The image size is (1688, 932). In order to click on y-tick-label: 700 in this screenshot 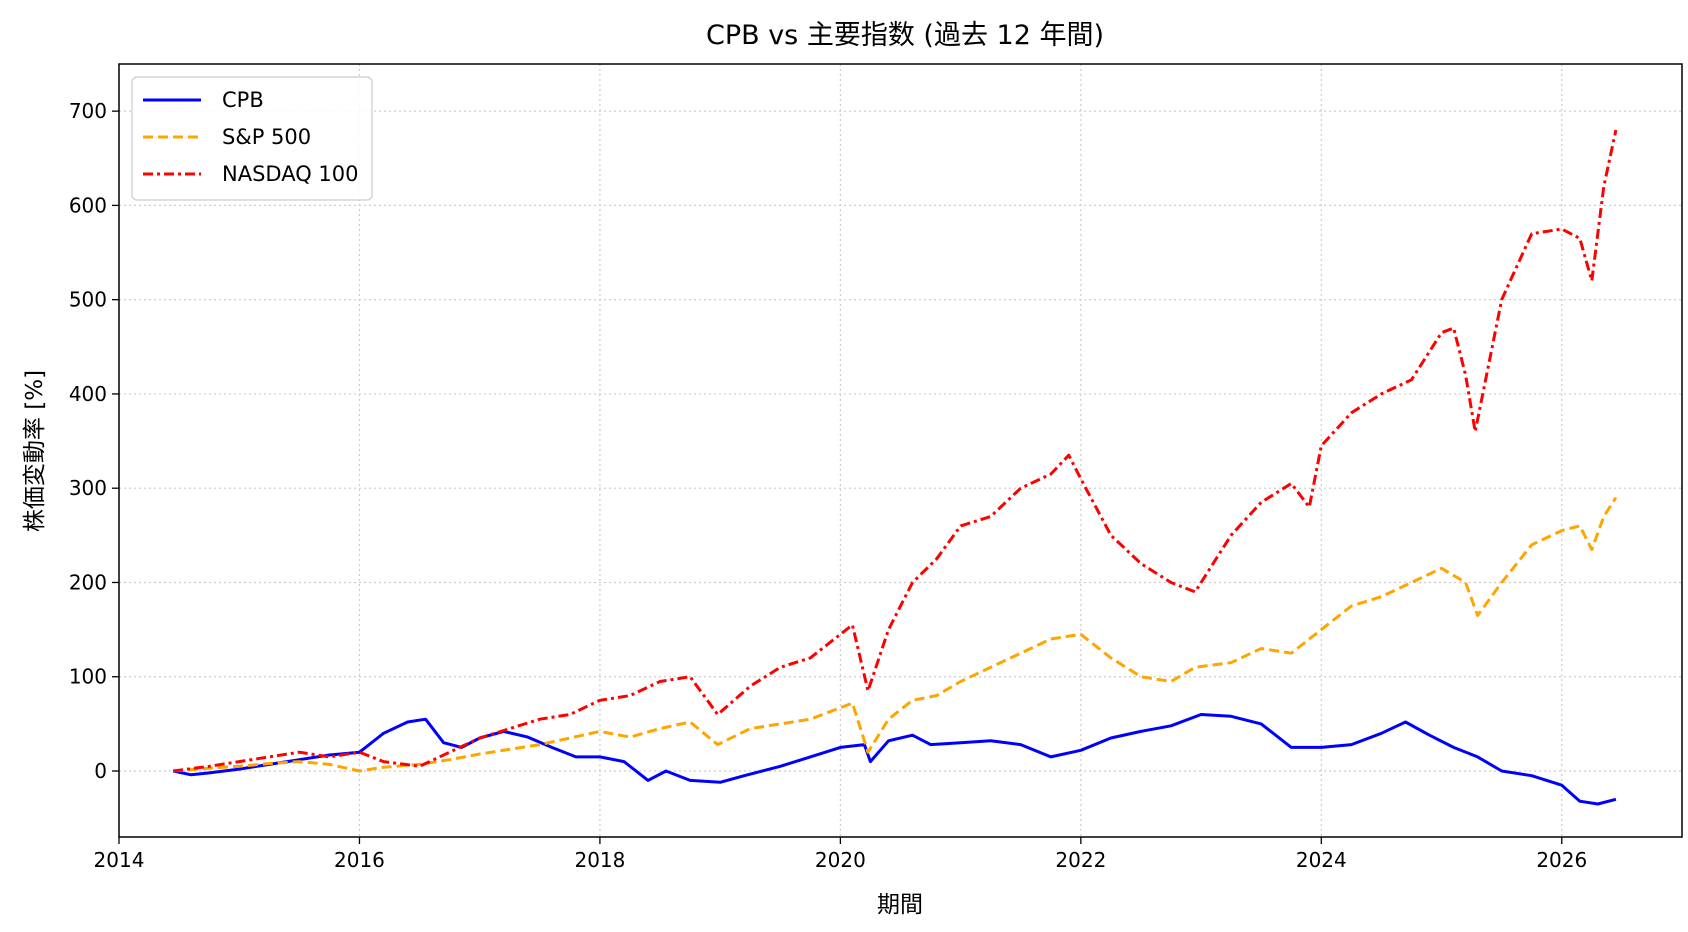, I will do `click(88, 111)`.